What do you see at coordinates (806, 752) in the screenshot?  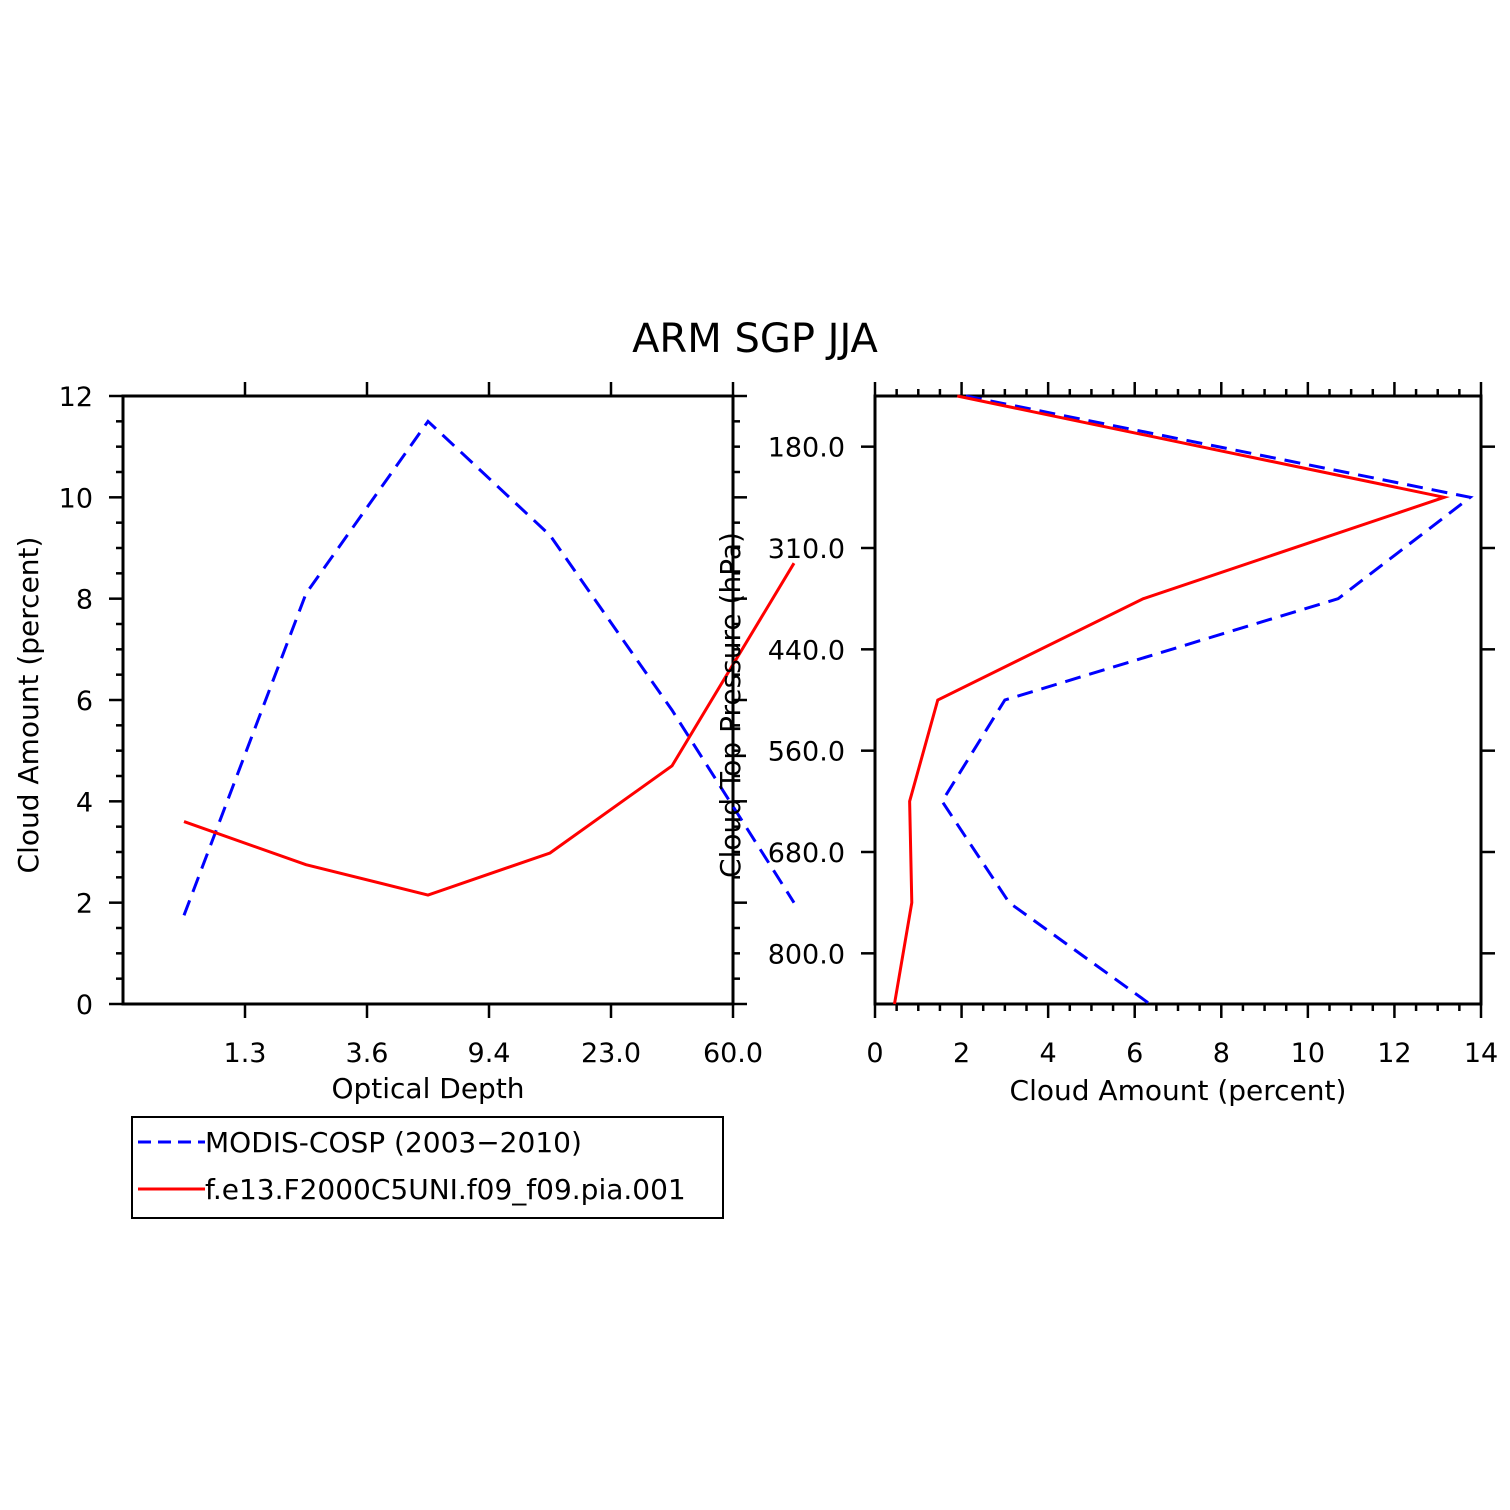 I see `y-tick-label: 560.0` at bounding box center [806, 752].